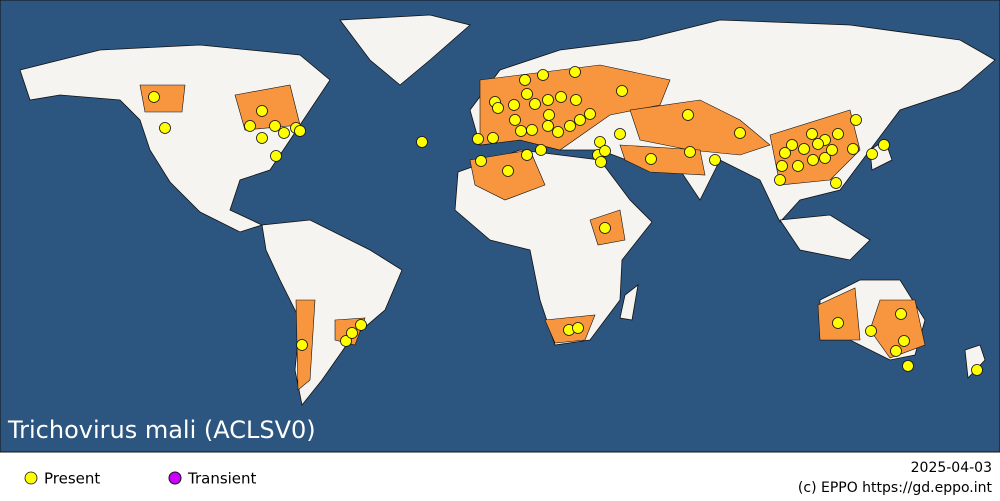 The width and height of the screenshot is (1000, 501). I want to click on legend-transient-marker, so click(175, 478).